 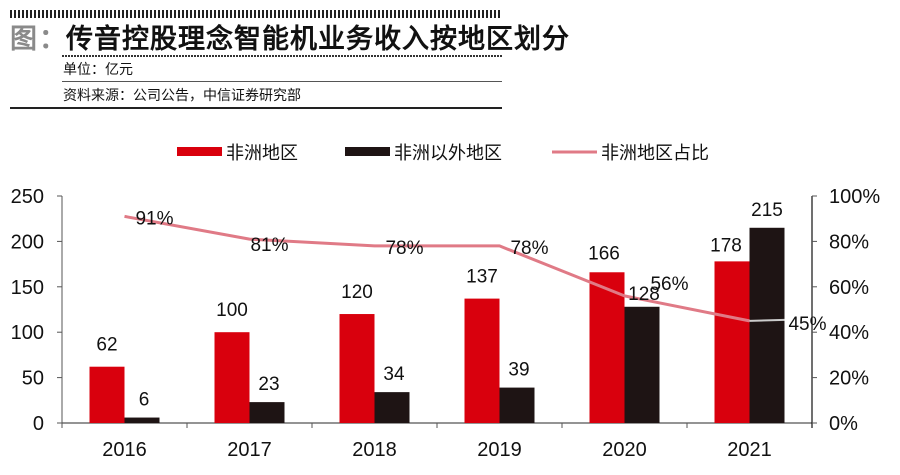 I want to click on left-y-tick-label: 250, so click(x=27, y=197).